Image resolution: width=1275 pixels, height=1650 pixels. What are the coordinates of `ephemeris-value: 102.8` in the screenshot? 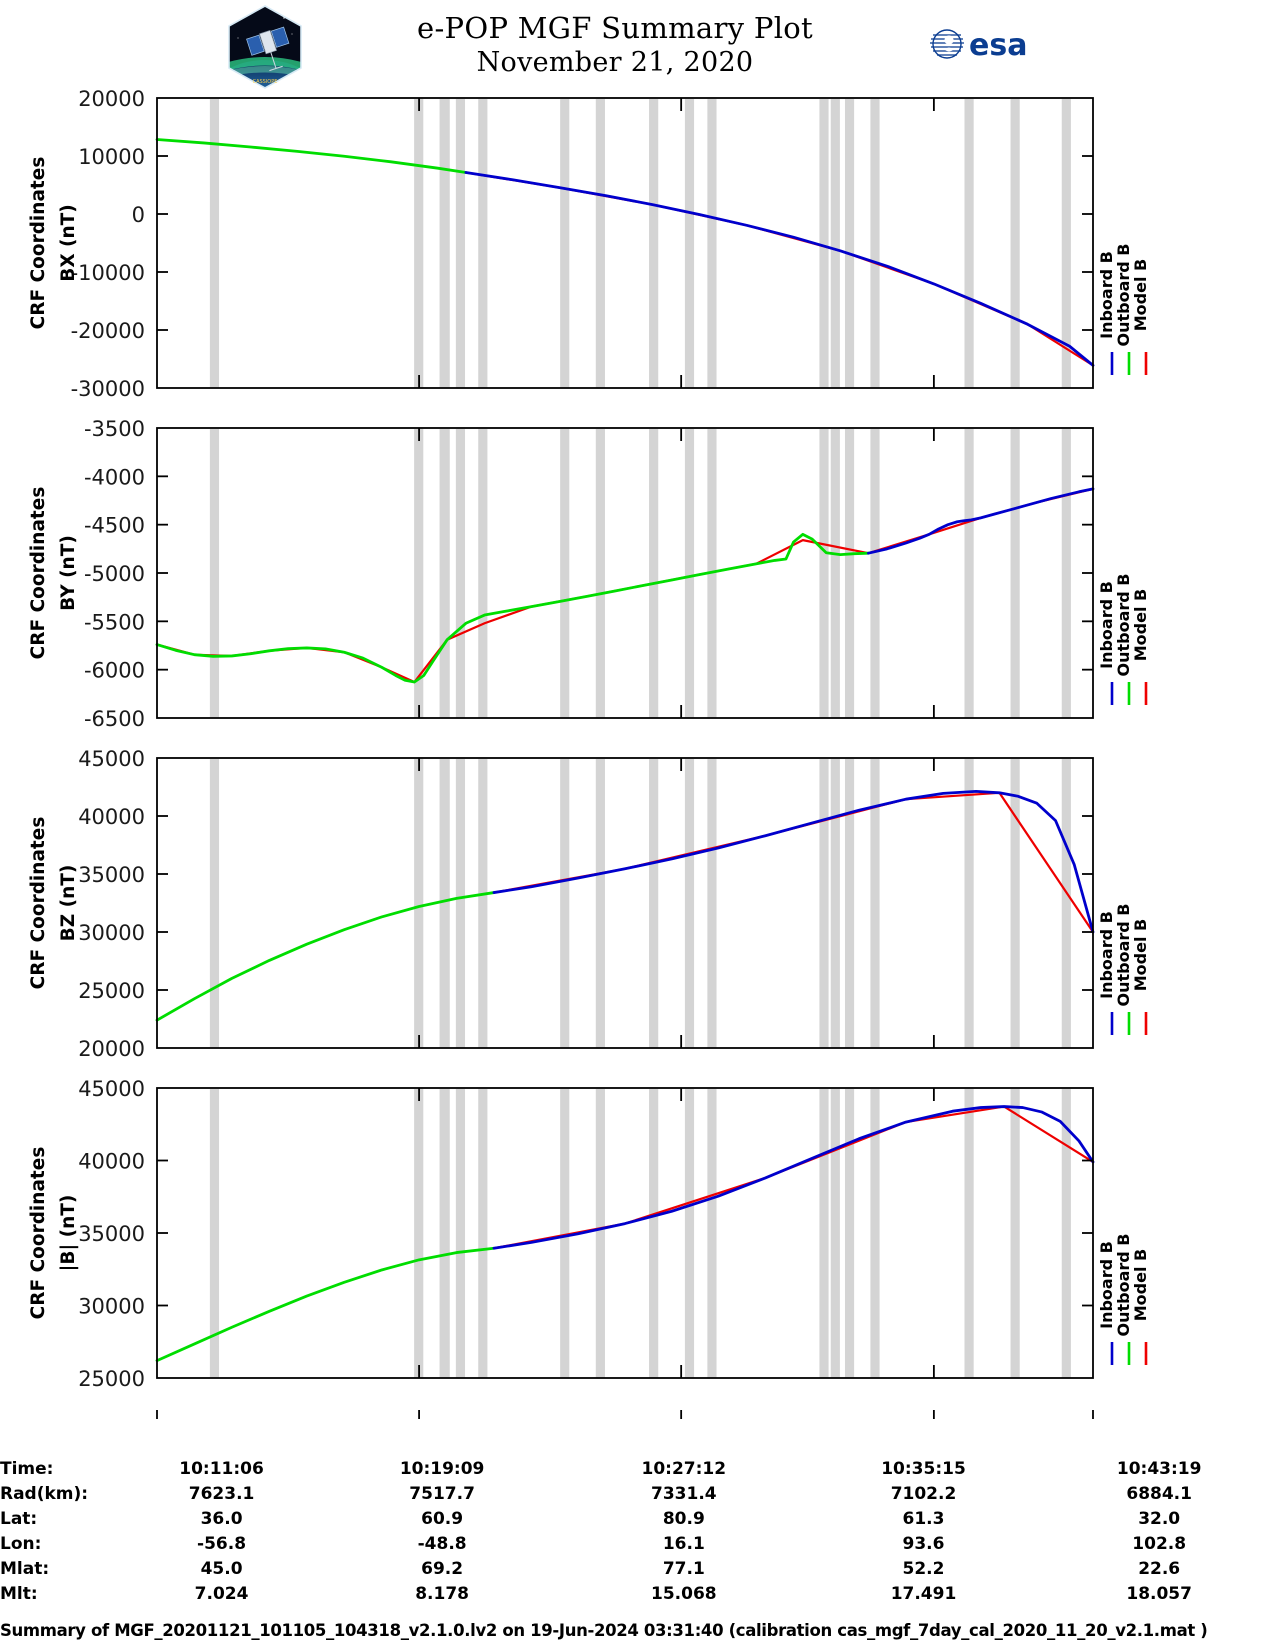 It's located at (1159, 1543).